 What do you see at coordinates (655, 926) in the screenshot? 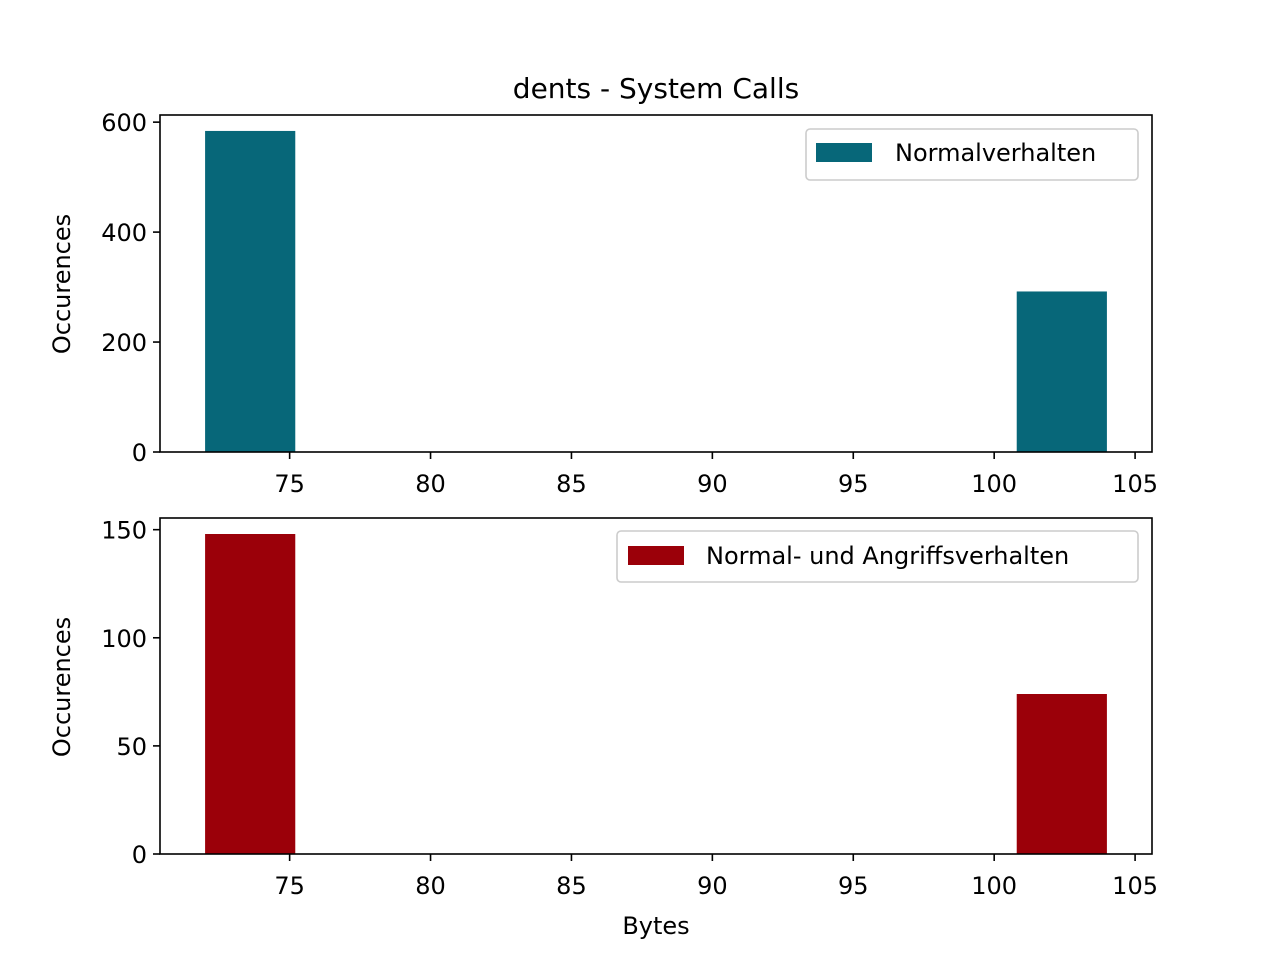
I see `bottom-x-axis-label: Bytes` at bounding box center [655, 926].